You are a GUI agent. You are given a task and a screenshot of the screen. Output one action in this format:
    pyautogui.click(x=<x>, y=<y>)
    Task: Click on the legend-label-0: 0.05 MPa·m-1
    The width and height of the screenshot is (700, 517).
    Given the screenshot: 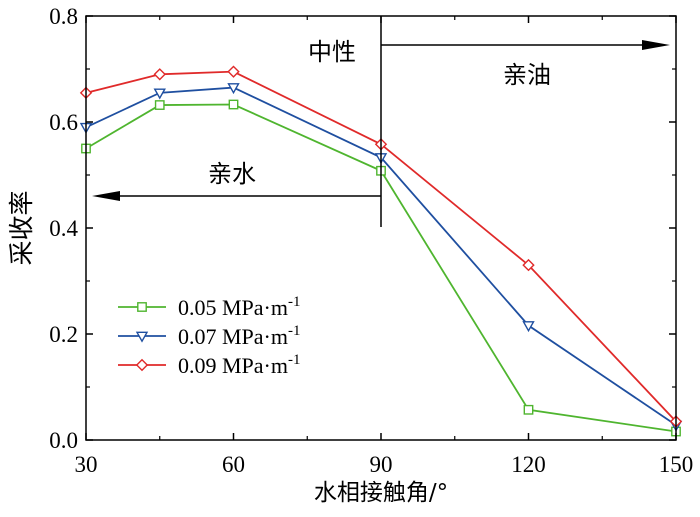 What is the action you would take?
    pyautogui.click(x=239, y=307)
    